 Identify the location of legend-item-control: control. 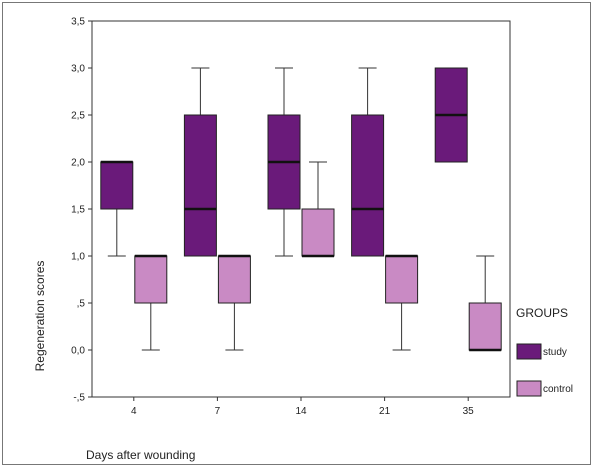
(544, 388).